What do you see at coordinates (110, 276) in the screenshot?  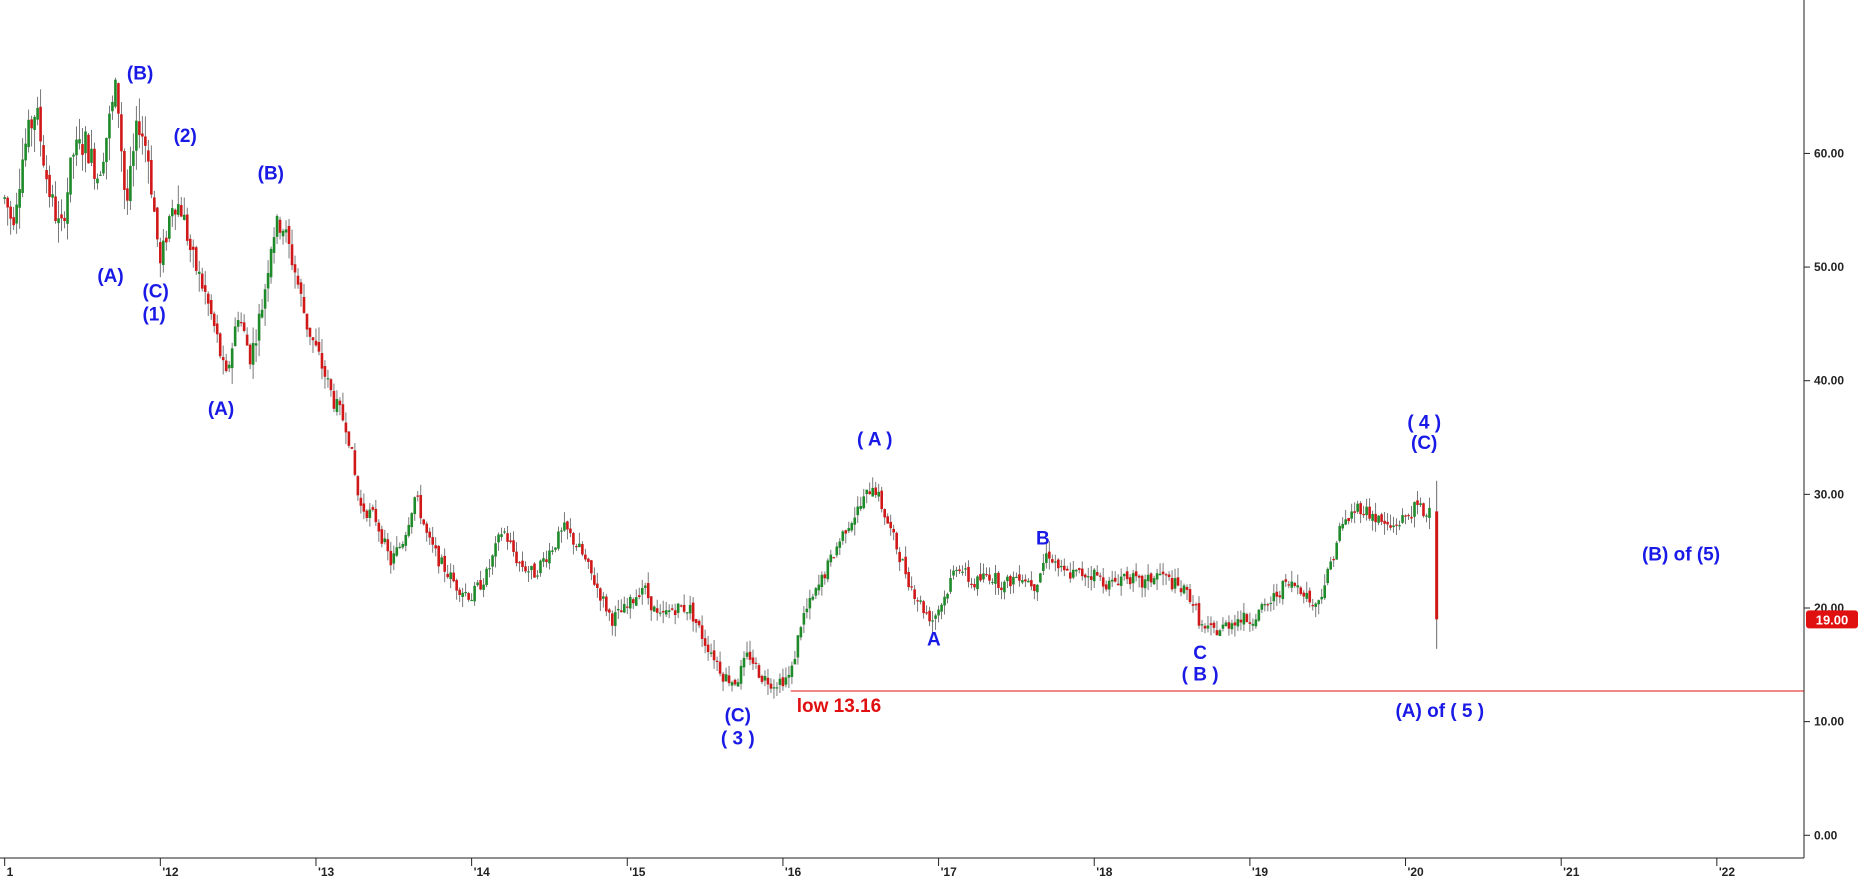 I see `wave-label: (A)` at bounding box center [110, 276].